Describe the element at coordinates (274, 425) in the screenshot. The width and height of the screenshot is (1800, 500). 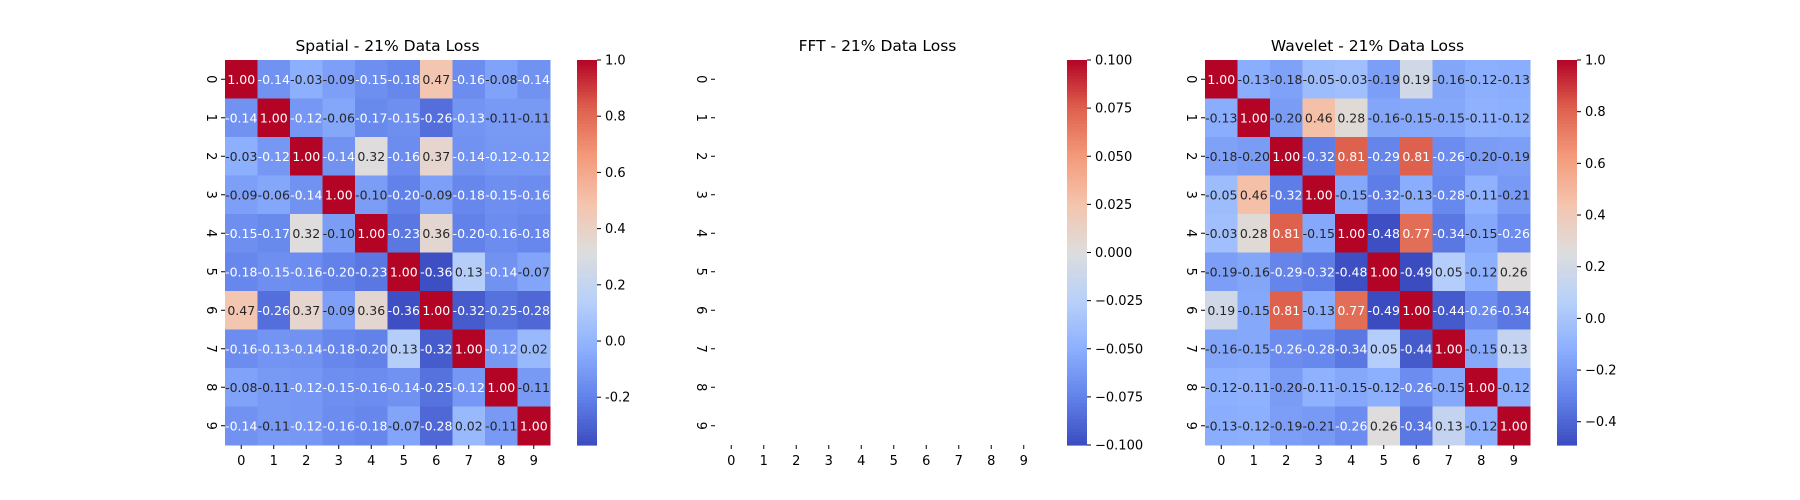
I see `cell-value-label: -0.11` at that location.